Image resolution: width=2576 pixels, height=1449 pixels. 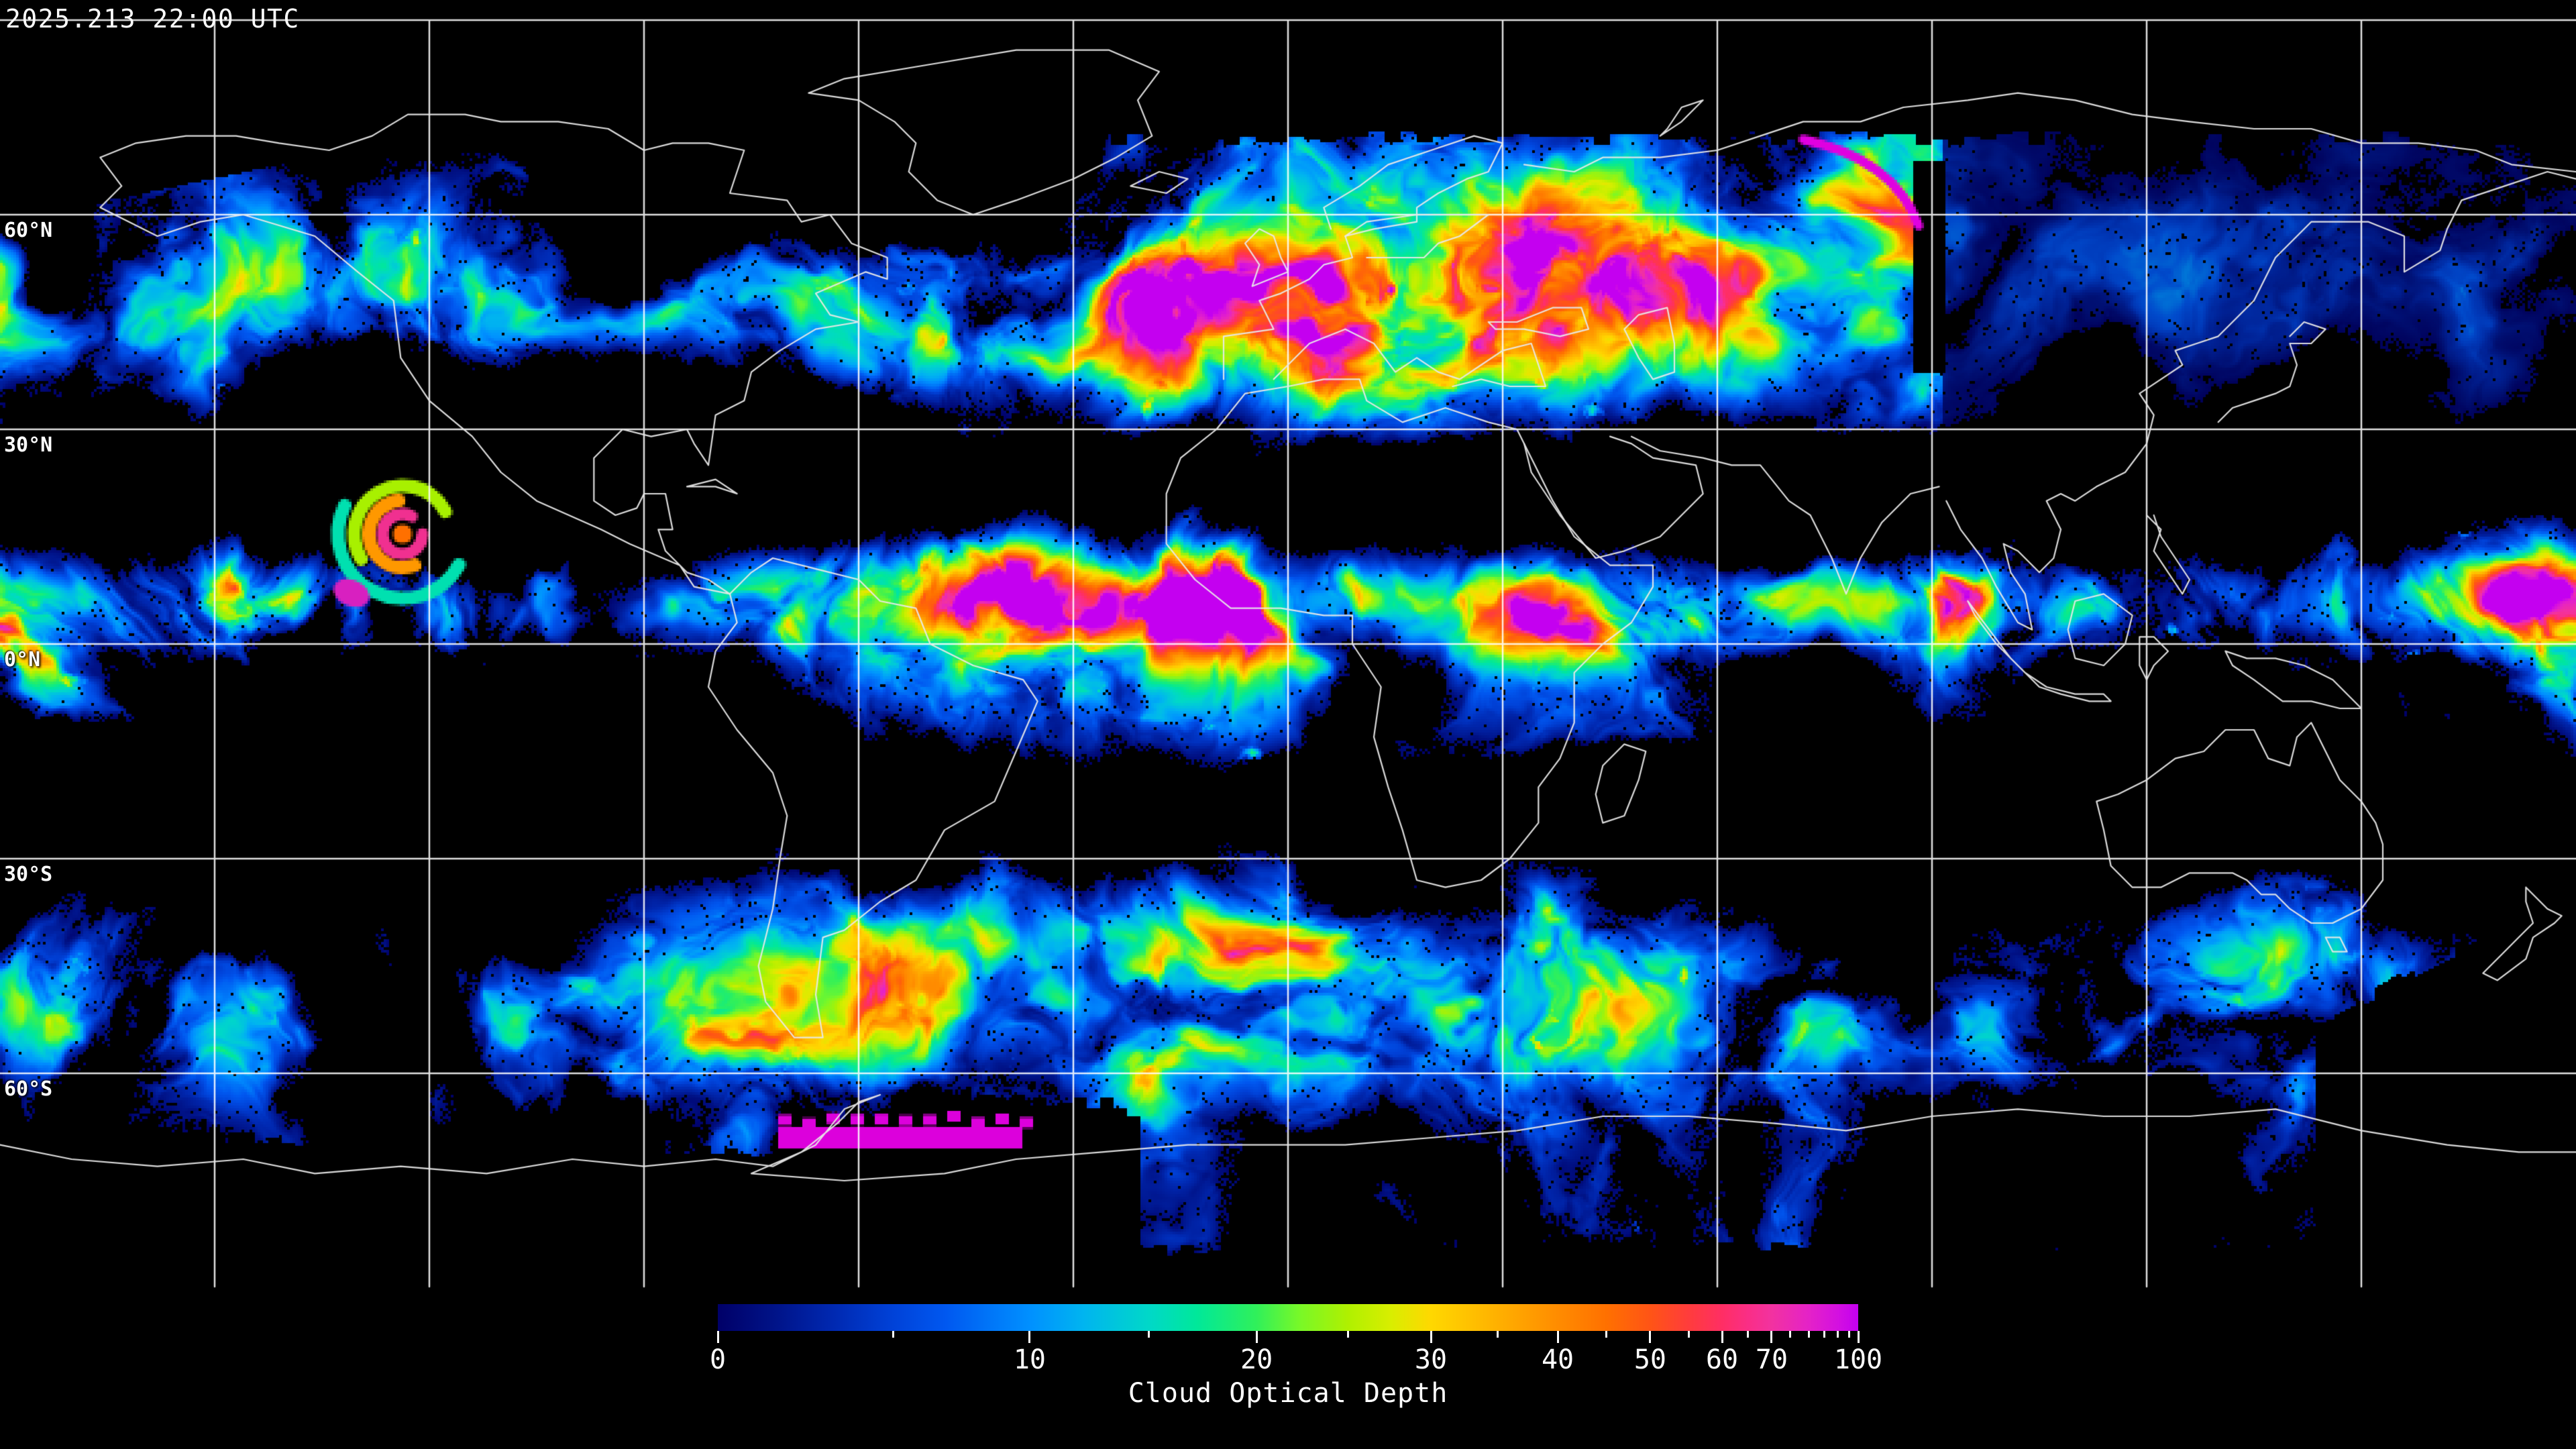 I want to click on timestamp: 2025.213 22:00 UTC, so click(x=152, y=19).